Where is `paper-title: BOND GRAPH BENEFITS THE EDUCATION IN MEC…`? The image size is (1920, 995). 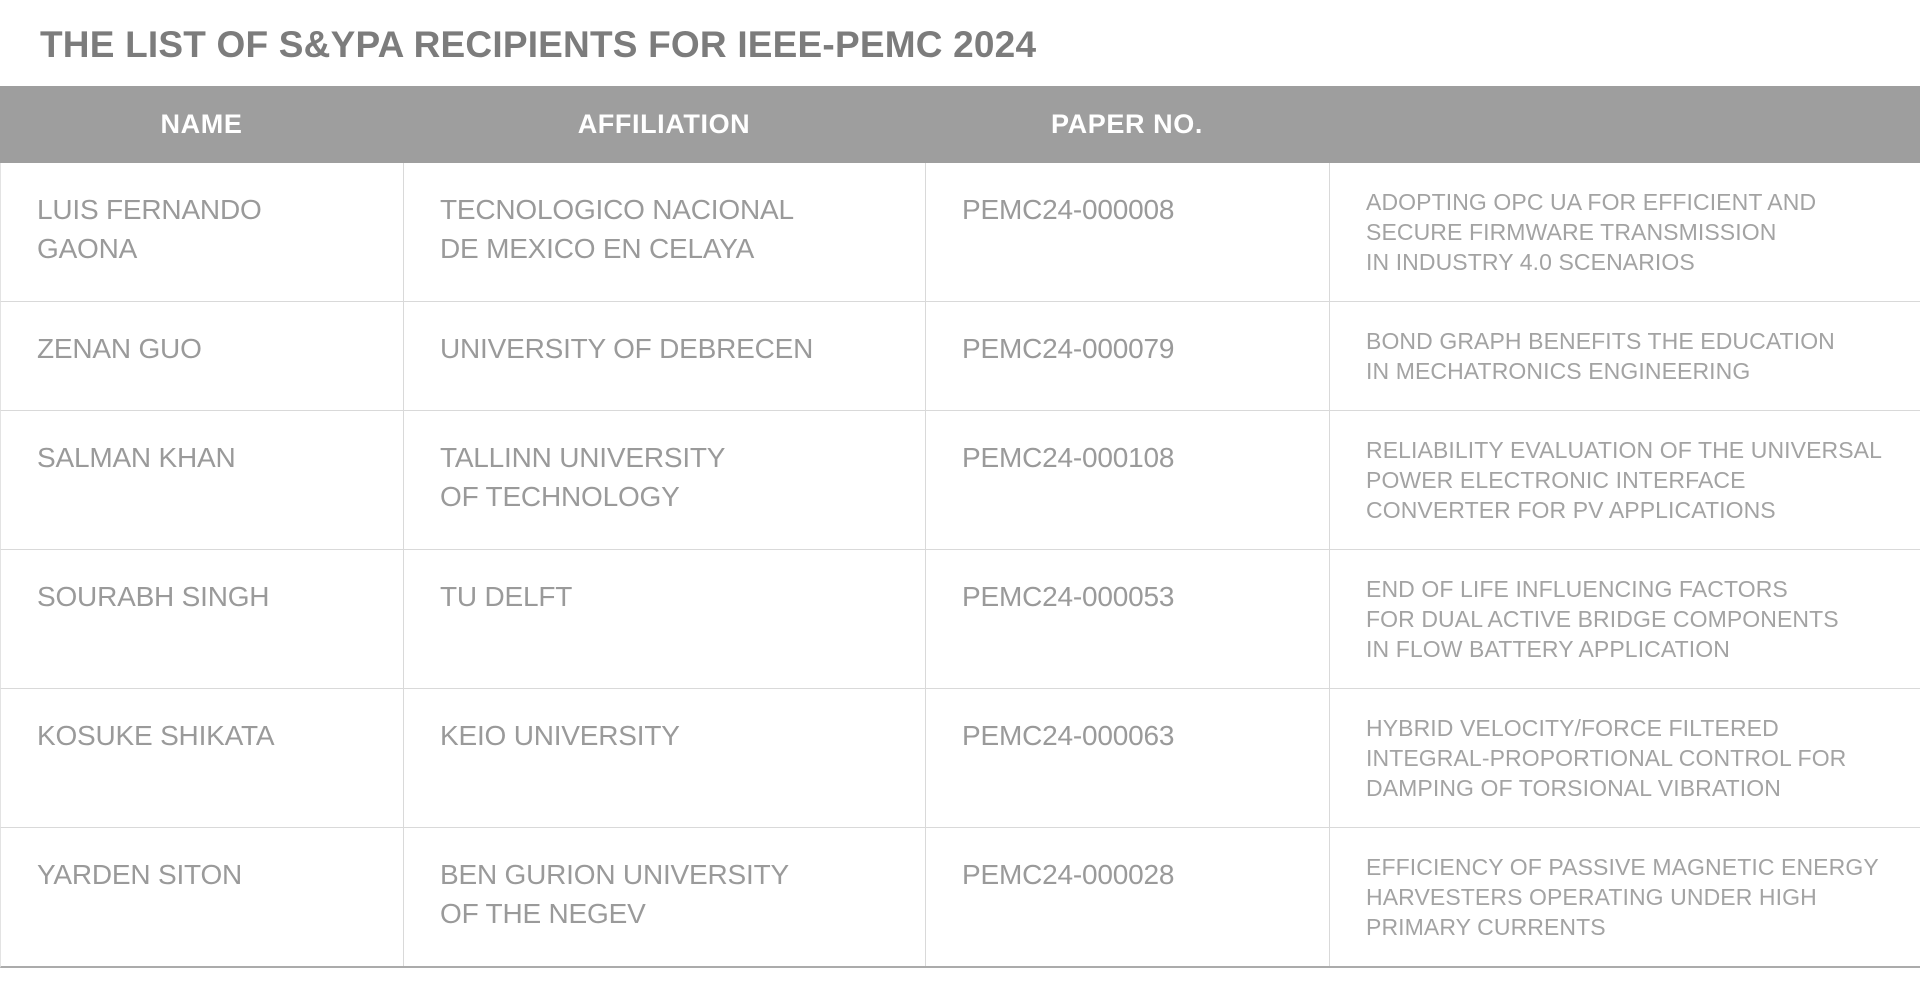 paper-title: BOND GRAPH BENEFITS THE EDUCATION IN MEC… is located at coordinates (1600, 356).